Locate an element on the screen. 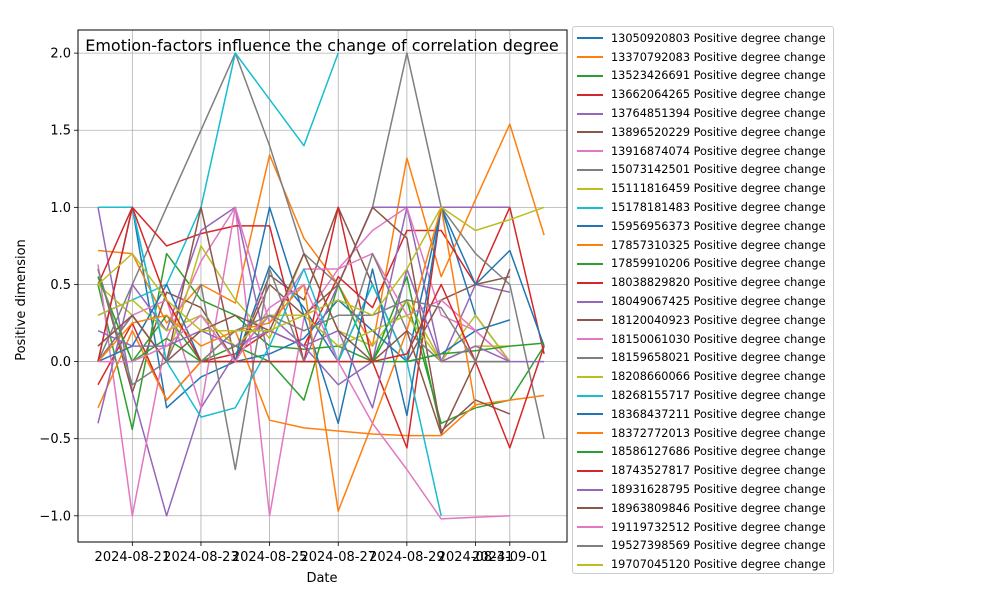  legend-item: 19707045120 Positive degree change is located at coordinates (702, 564).